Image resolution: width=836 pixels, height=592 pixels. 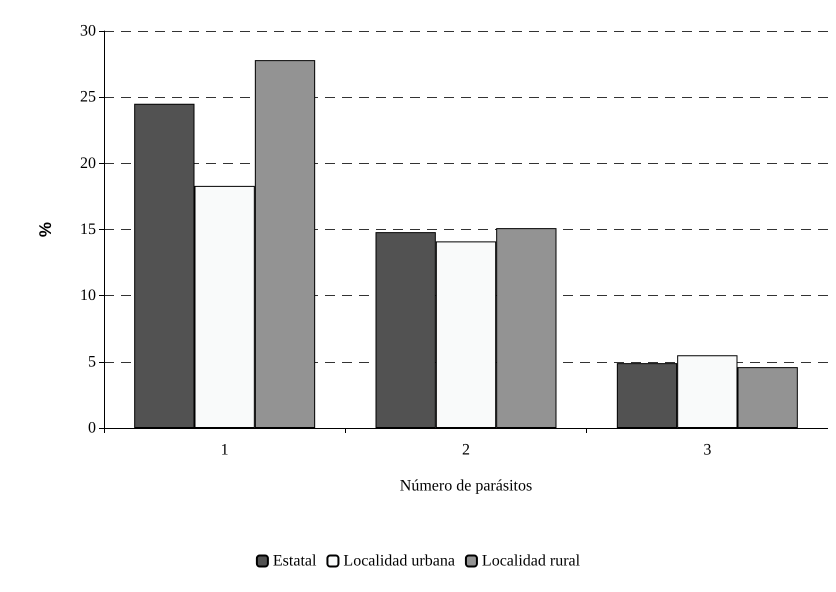 What do you see at coordinates (88, 295) in the screenshot?
I see `y-tick-label: 10` at bounding box center [88, 295].